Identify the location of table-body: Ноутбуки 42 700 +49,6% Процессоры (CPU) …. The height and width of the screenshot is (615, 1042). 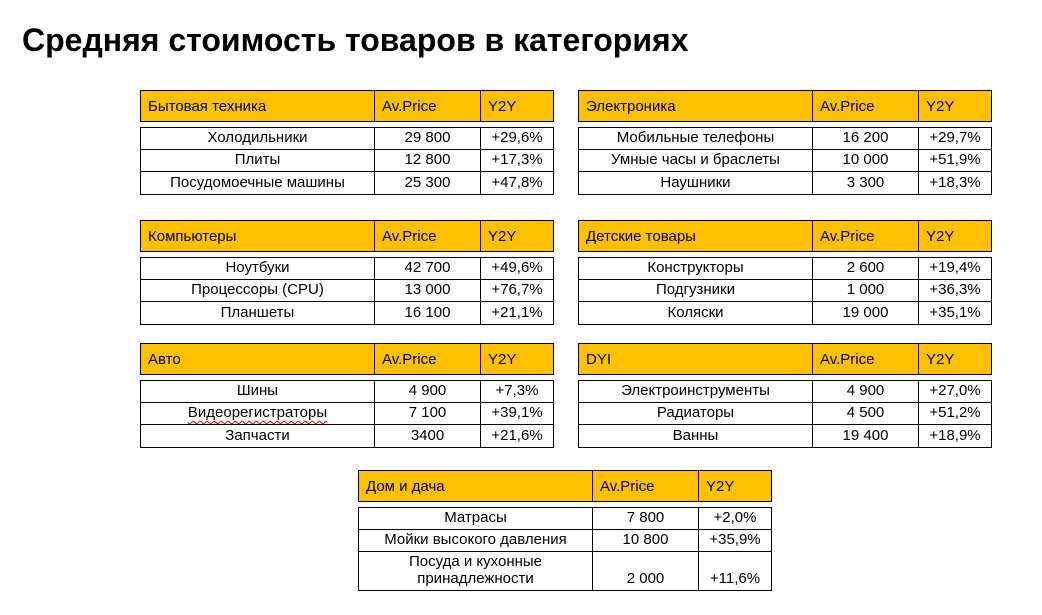
(347, 291).